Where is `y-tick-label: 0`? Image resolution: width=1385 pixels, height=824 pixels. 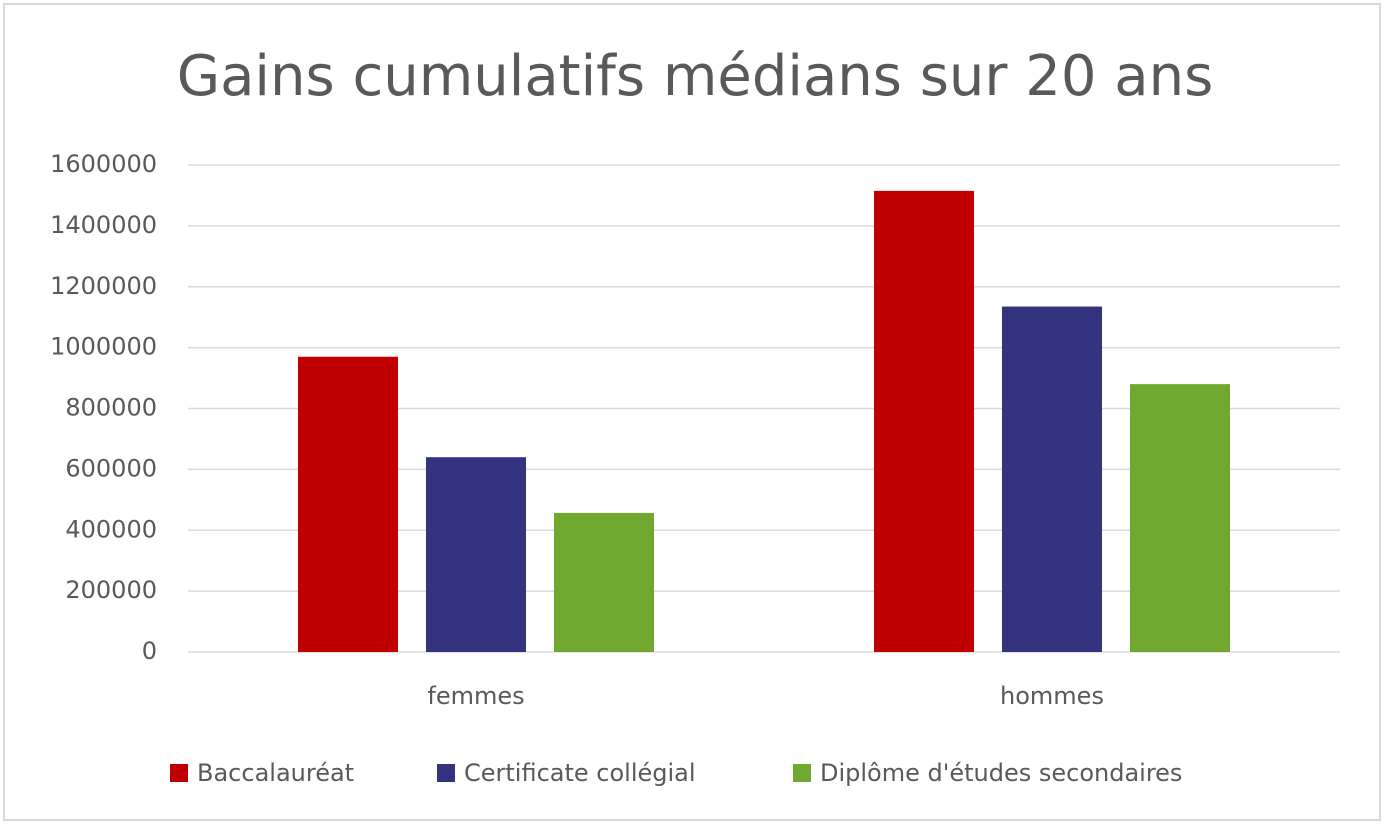 y-tick-label: 0 is located at coordinates (149, 651).